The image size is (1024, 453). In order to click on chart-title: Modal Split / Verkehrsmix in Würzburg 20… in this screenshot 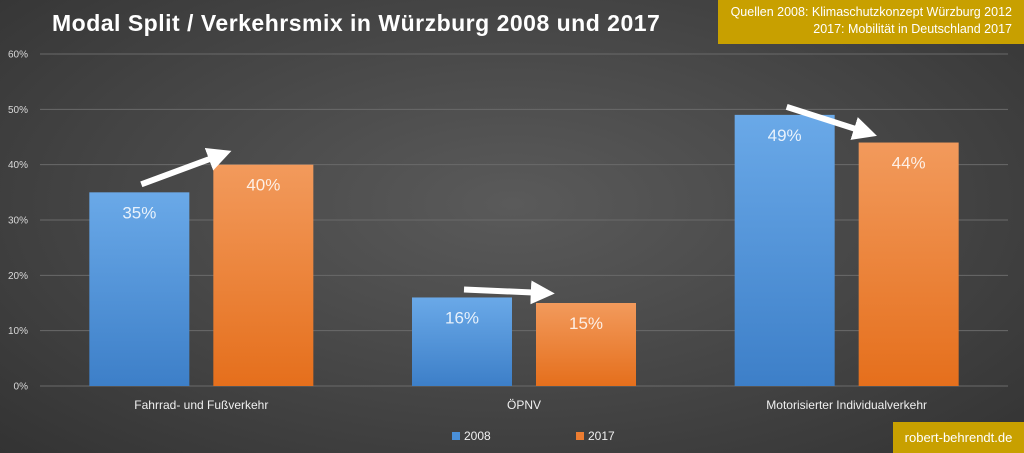, I will do `click(356, 23)`.